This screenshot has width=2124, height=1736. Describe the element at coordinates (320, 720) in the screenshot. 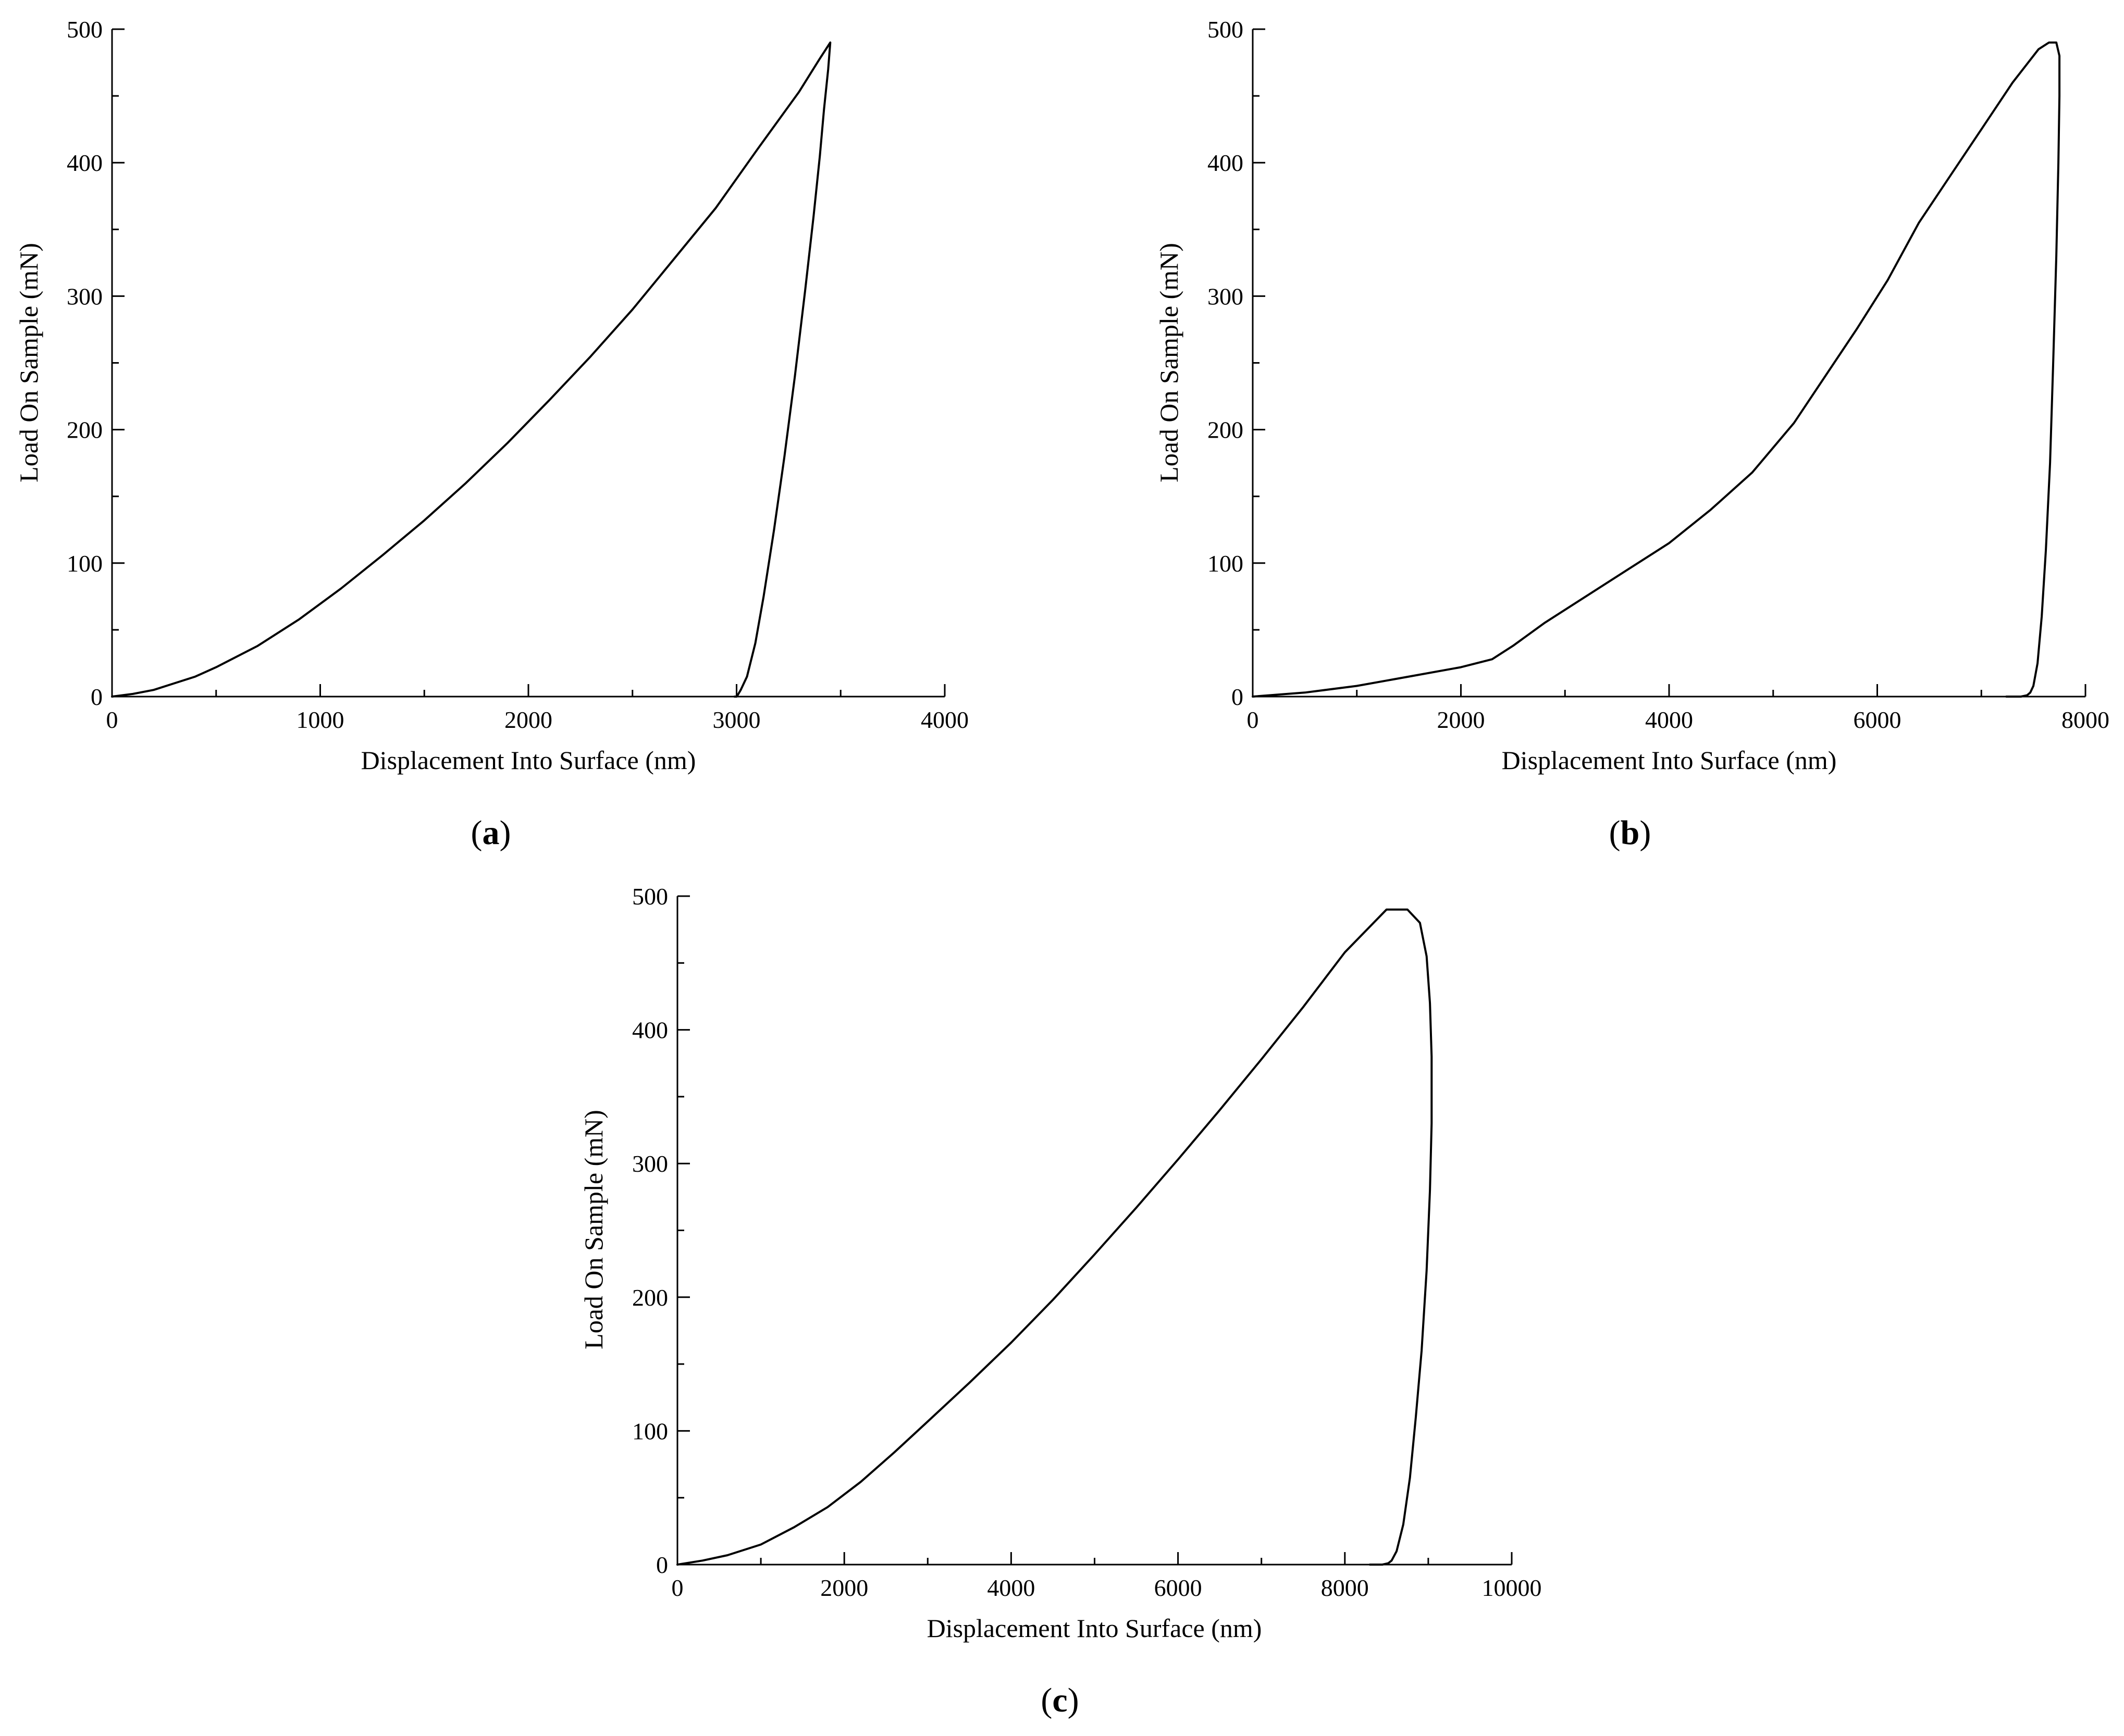

I see `x-tick-label: 1000` at that location.